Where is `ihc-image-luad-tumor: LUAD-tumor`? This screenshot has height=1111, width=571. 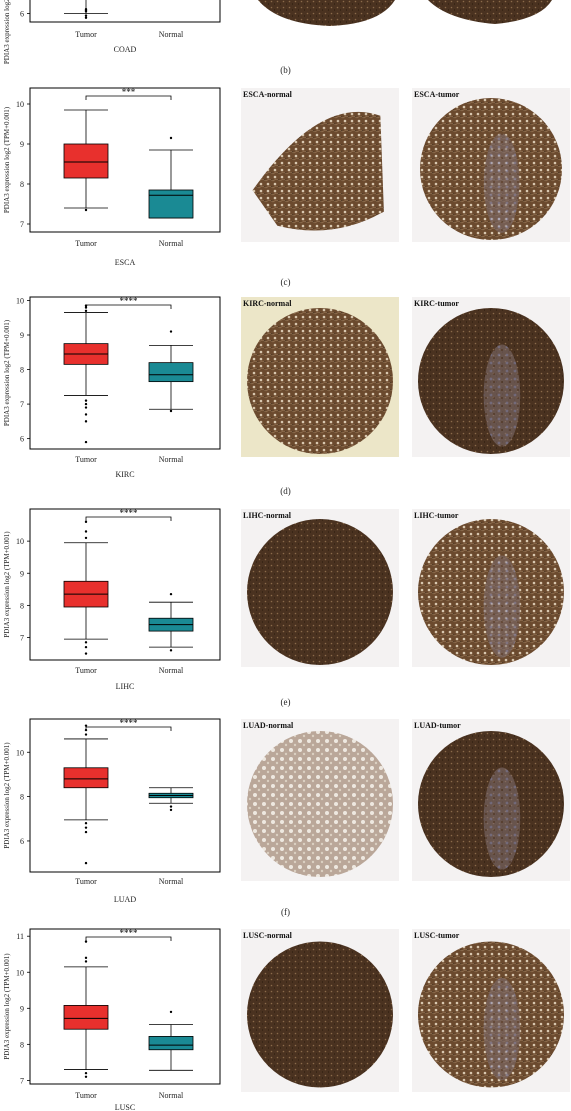
ihc-image-luad-tumor: LUAD-tumor is located at coordinates (491, 800).